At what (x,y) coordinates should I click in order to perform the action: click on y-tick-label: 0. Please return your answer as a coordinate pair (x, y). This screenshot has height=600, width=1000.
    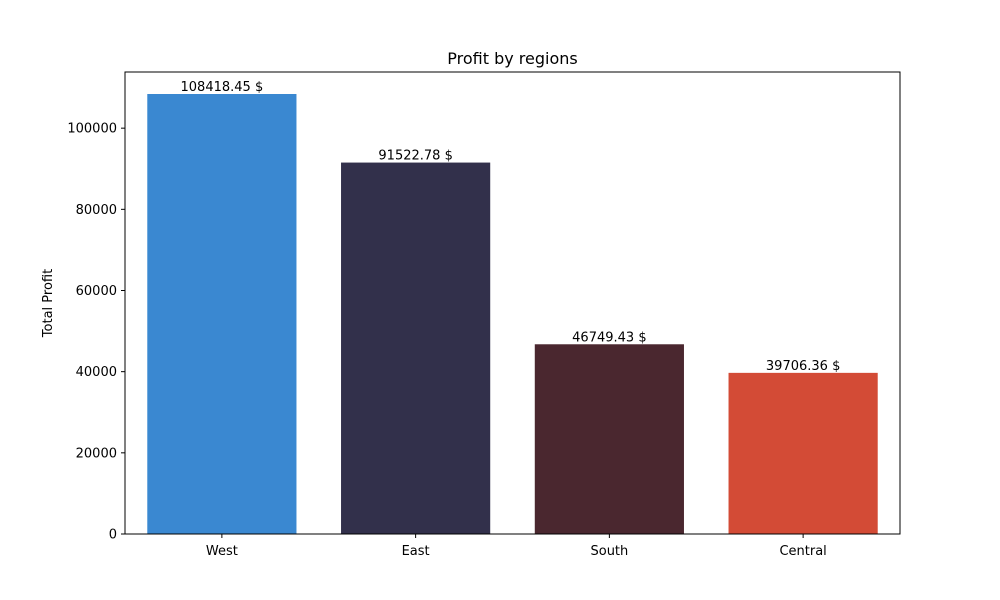
    Looking at the image, I should click on (113, 535).